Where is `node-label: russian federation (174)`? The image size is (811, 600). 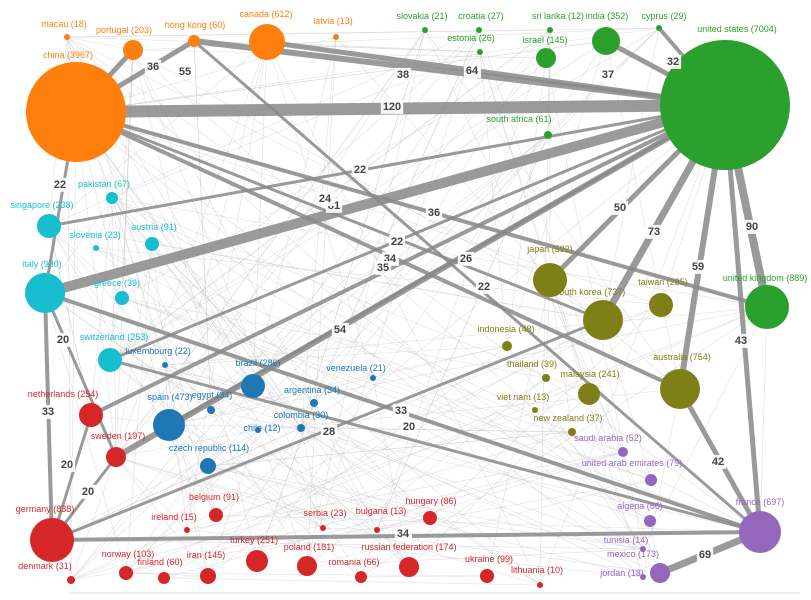
node-label: russian federation (174) is located at coordinates (408, 547).